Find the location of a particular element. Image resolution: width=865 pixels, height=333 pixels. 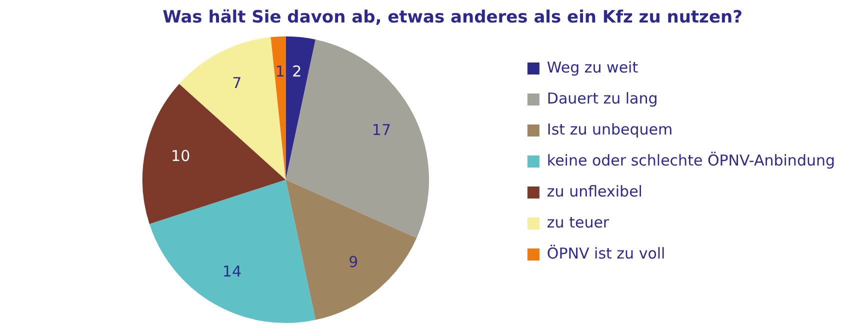

data-label: 10 is located at coordinates (180, 156).